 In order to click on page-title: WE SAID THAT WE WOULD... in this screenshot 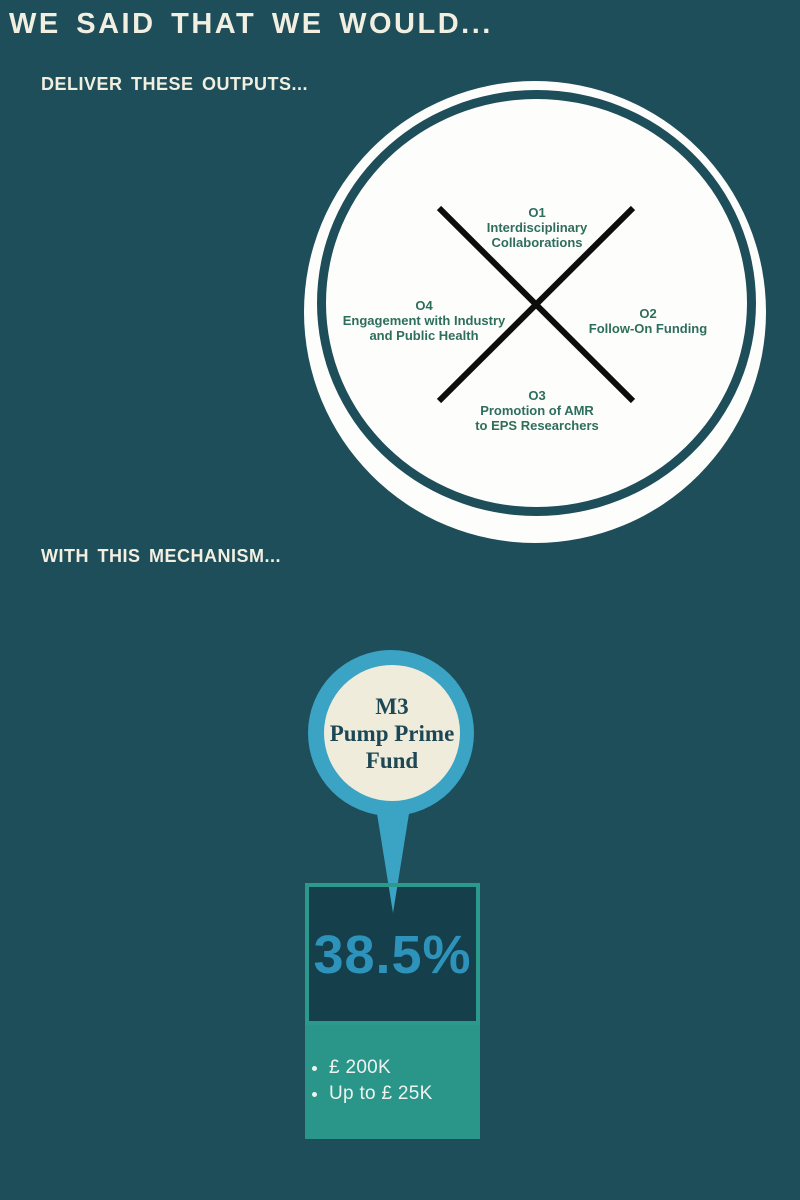, I will do `click(251, 24)`.